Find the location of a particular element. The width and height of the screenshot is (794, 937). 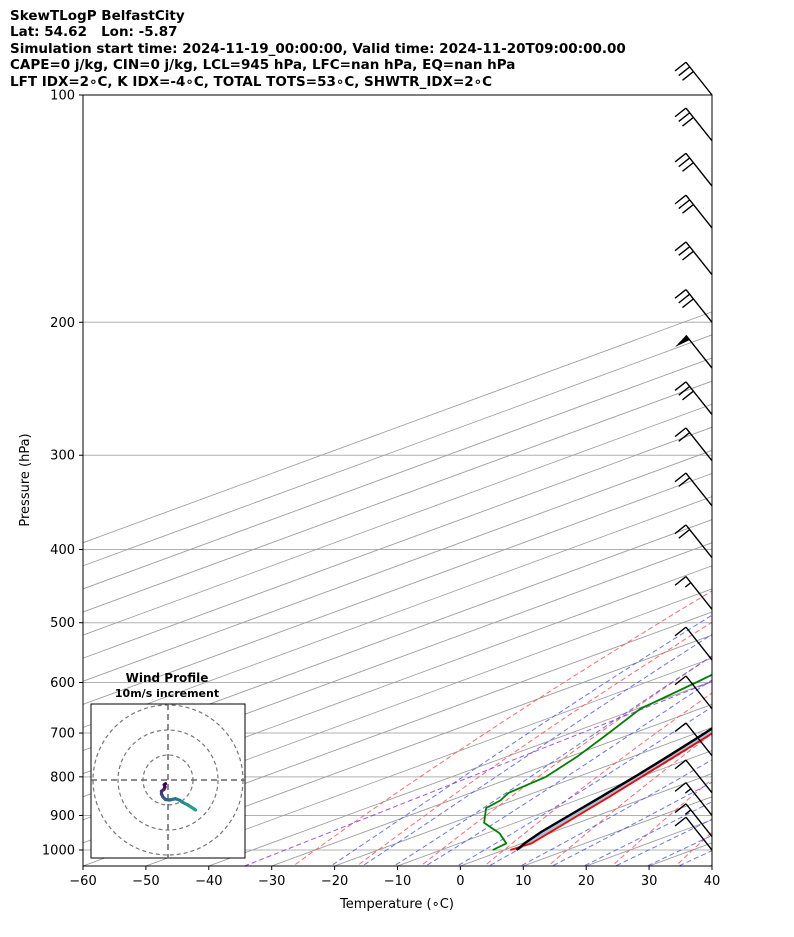

y-tick-label: 800 is located at coordinates (62, 777).